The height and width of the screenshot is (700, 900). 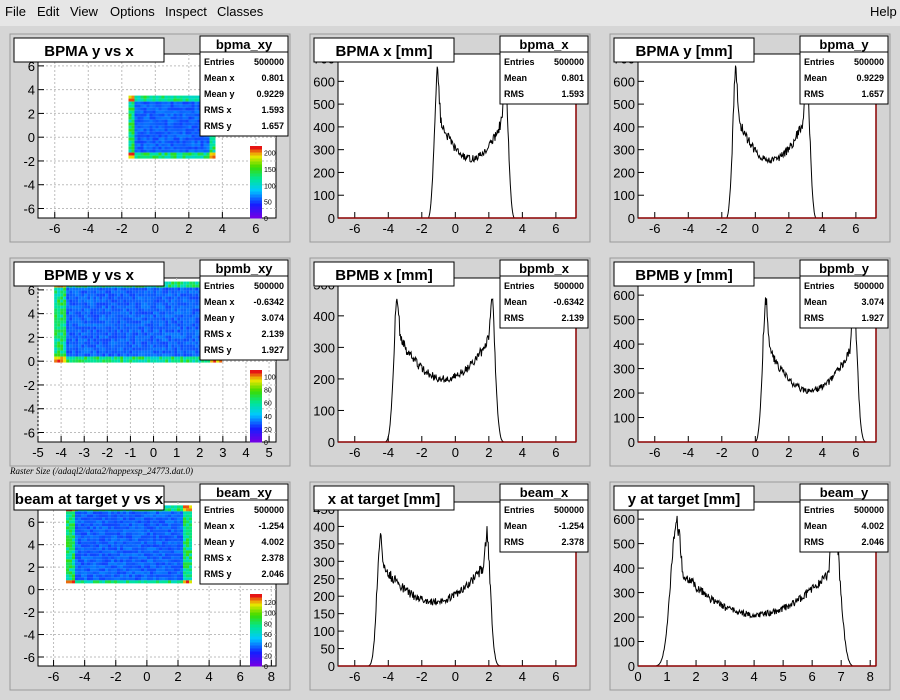 What do you see at coordinates (240, 11) in the screenshot?
I see `menu-classes: Classes` at bounding box center [240, 11].